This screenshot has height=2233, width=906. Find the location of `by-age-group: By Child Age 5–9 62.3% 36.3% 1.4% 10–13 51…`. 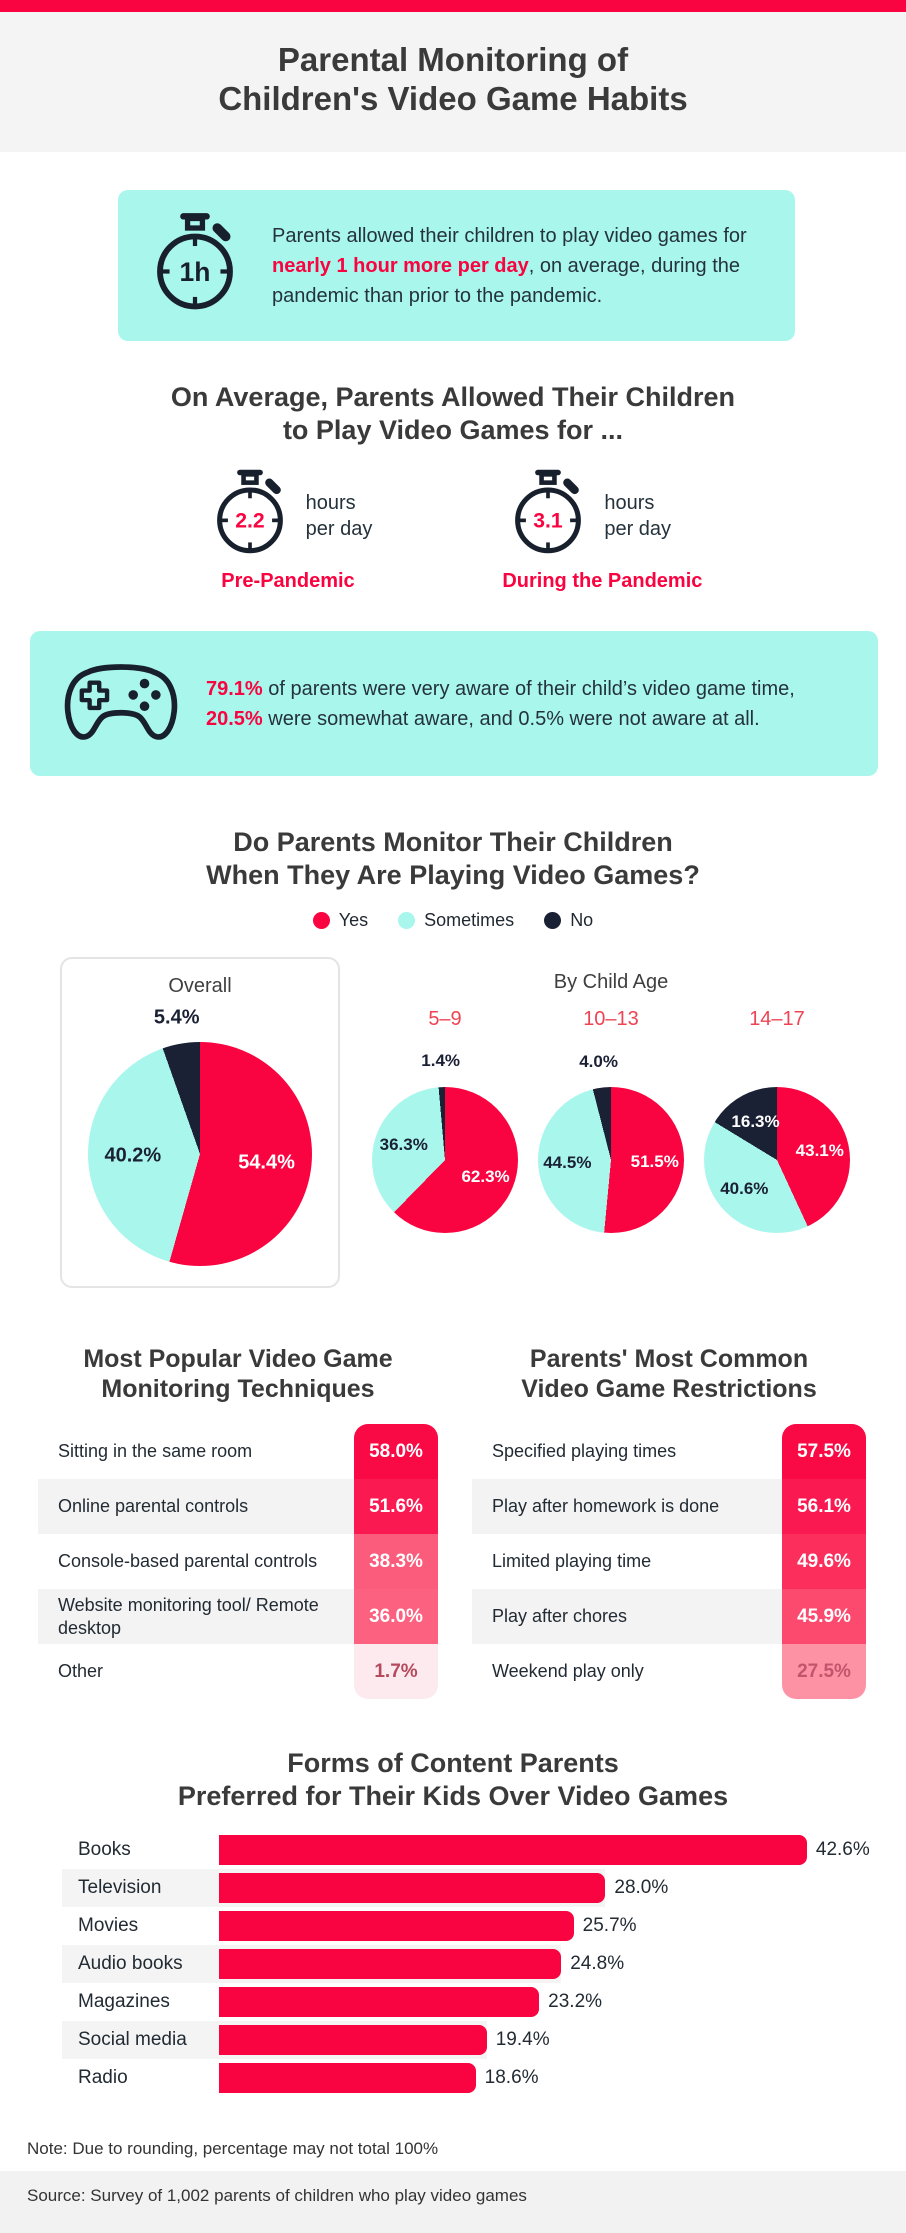

by-age-group: By Child Age 5–9 62.3% 36.3% 1.4% 10–13 51… is located at coordinates (611, 1095).